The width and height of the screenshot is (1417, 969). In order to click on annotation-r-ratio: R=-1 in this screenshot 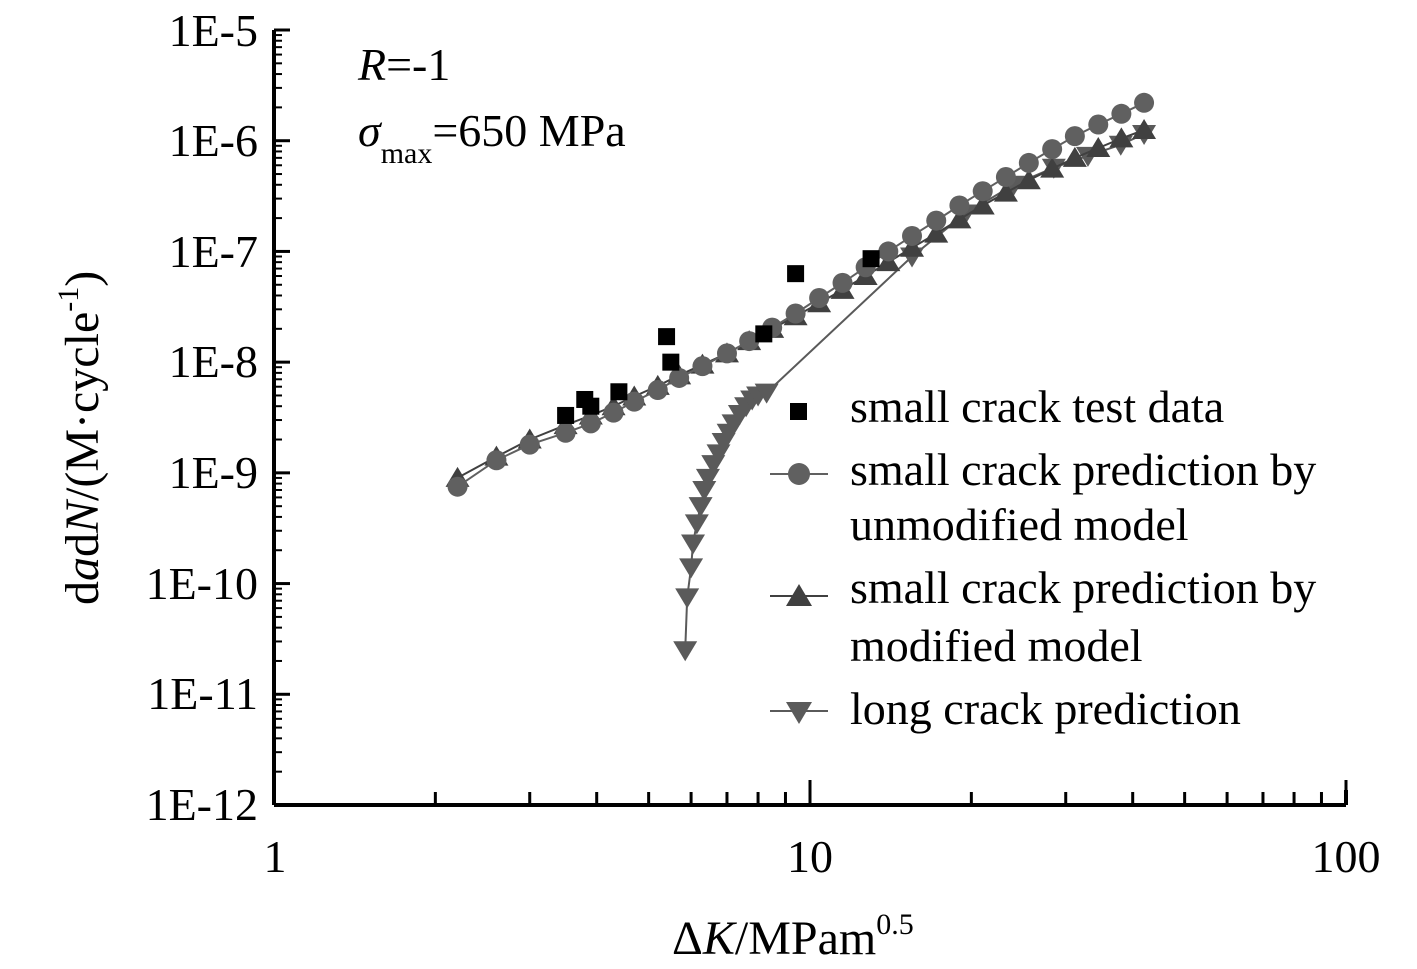, I will do `click(403, 64)`.